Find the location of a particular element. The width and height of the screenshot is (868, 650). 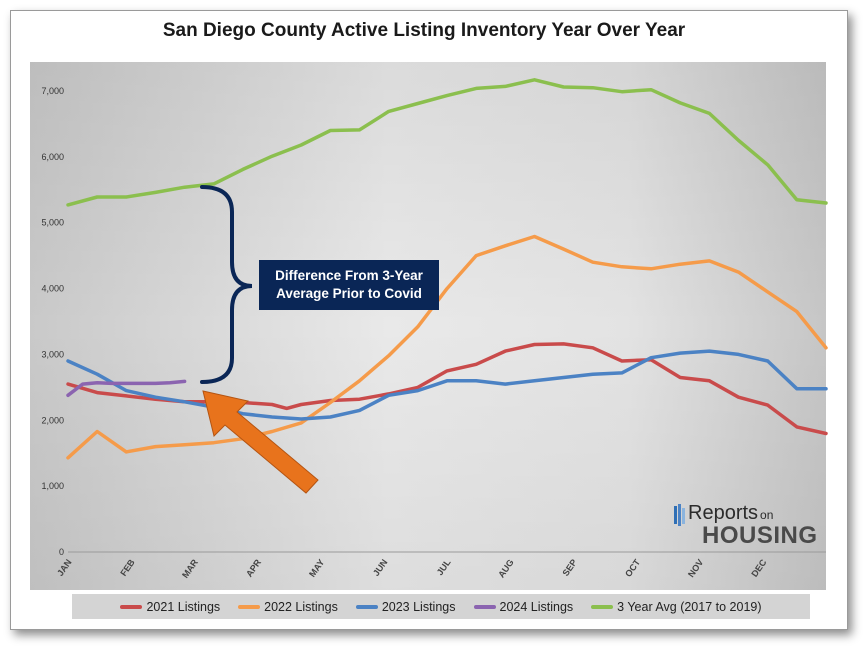

legend-item: 2023 Listings is located at coordinates (405, 606).